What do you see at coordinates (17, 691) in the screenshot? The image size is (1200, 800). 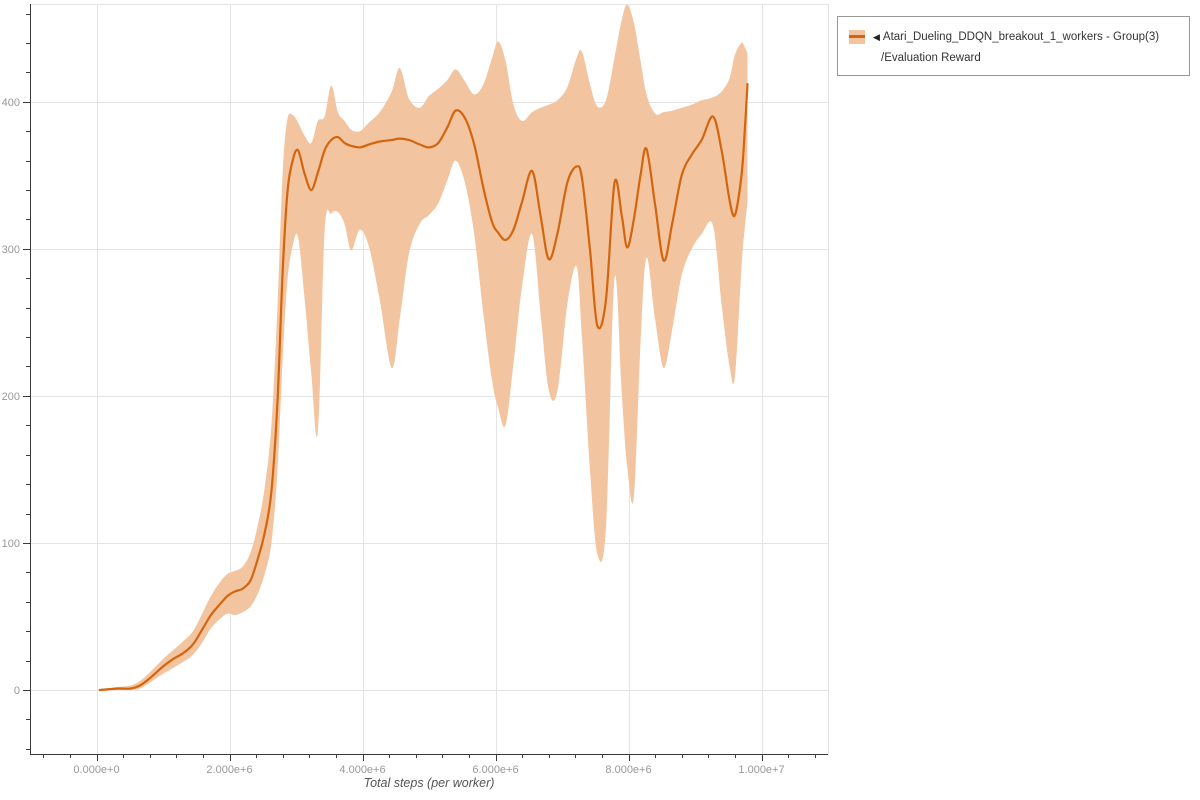 I see `svg-text: 0` at bounding box center [17, 691].